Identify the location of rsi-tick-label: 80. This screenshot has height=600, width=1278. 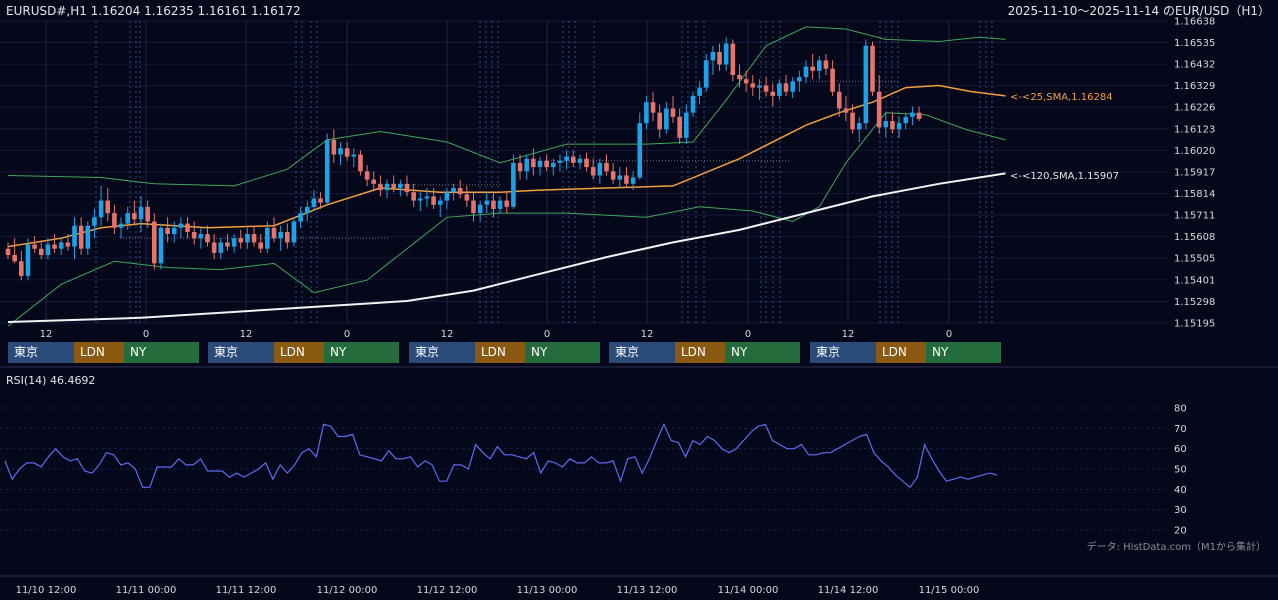
(1180, 409).